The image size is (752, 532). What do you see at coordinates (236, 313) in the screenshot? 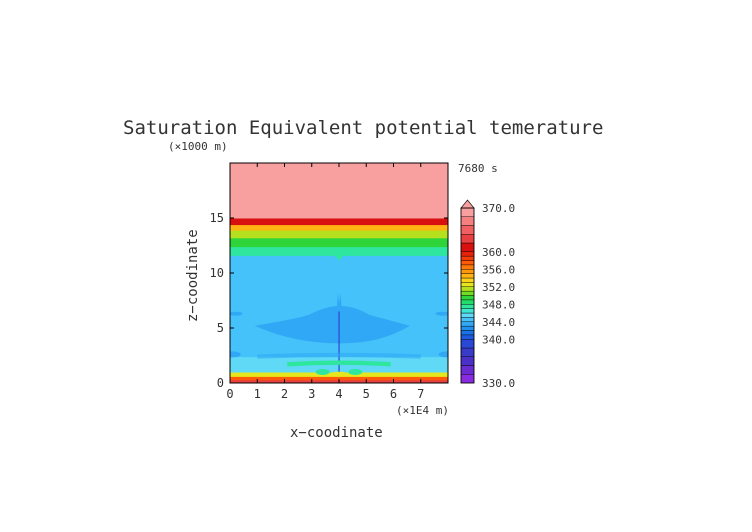
I see `left-blob-upper` at bounding box center [236, 313].